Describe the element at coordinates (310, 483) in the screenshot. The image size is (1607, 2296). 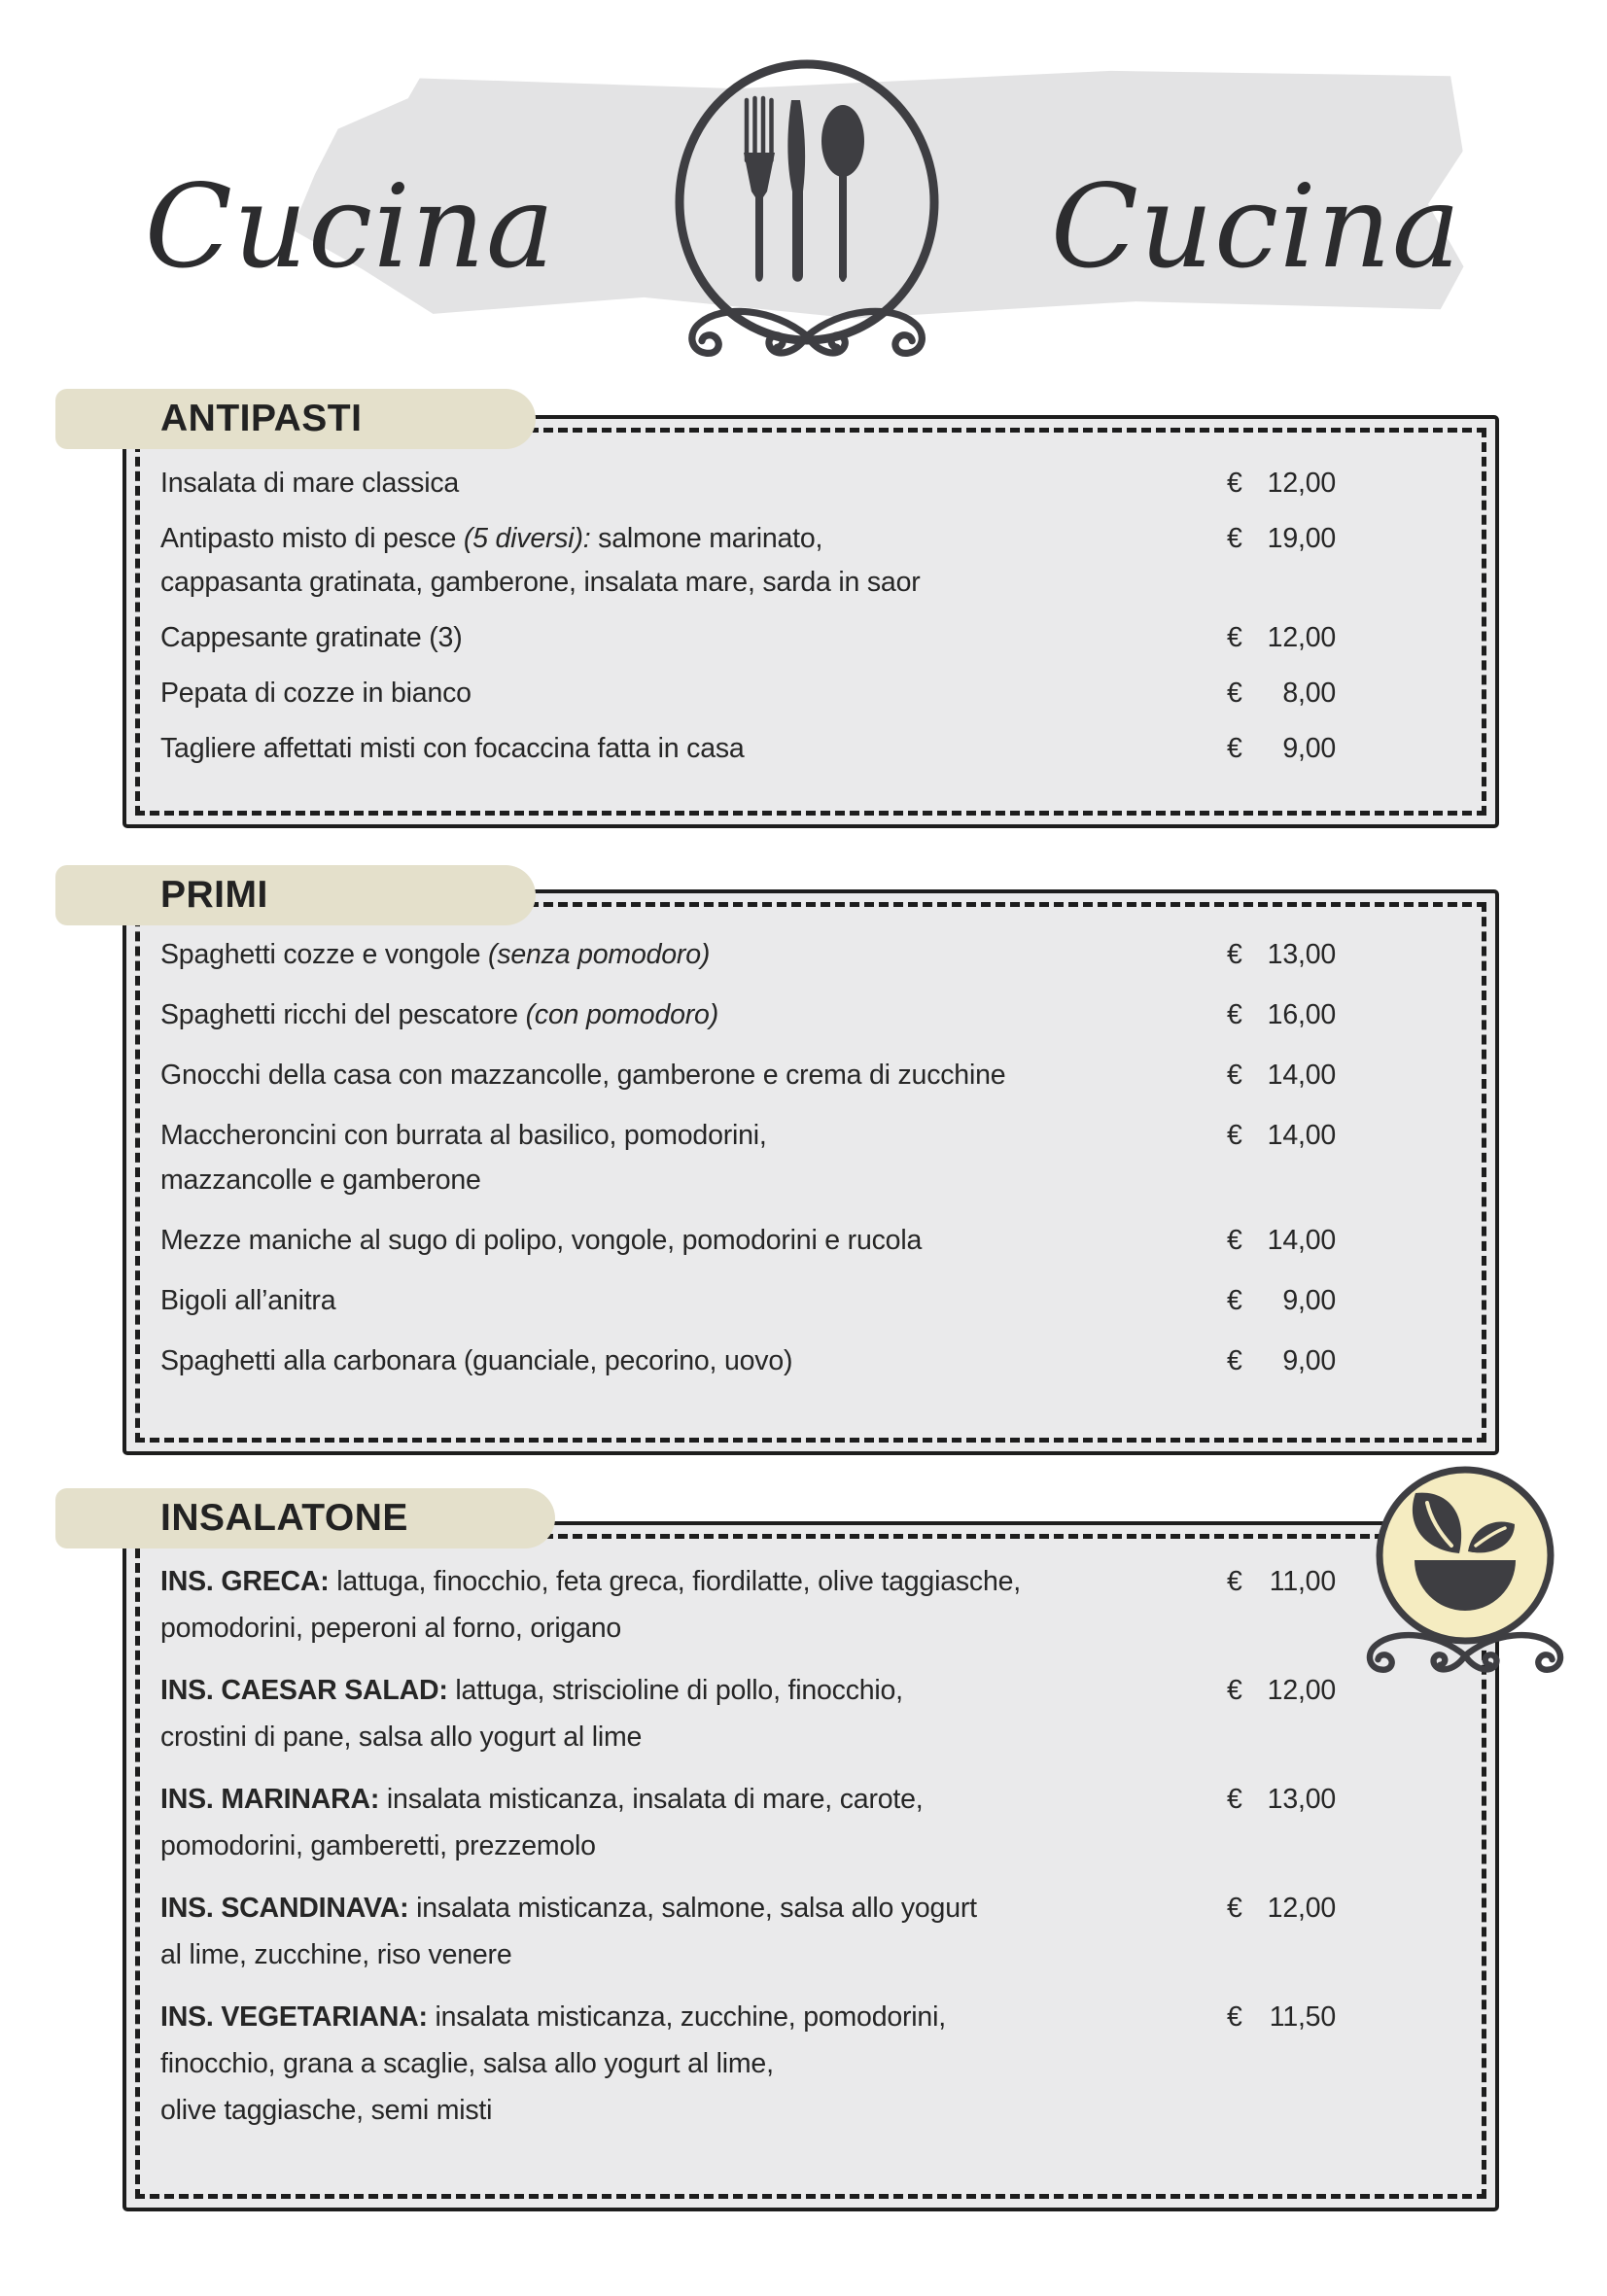
I see `menu-item-text: Insalata di mare classica` at that location.